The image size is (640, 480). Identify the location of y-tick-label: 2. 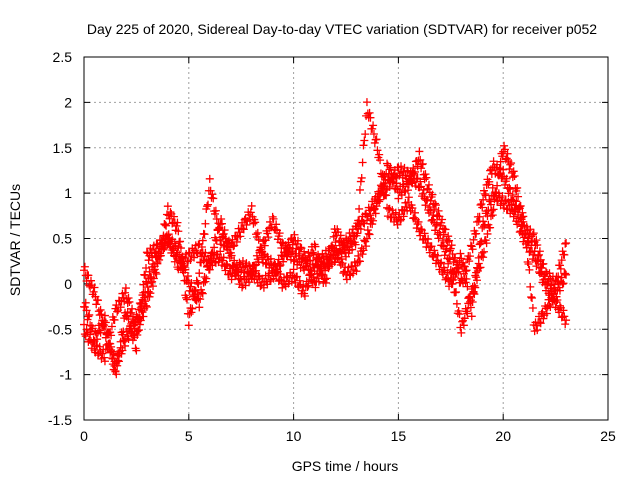
(68, 102).